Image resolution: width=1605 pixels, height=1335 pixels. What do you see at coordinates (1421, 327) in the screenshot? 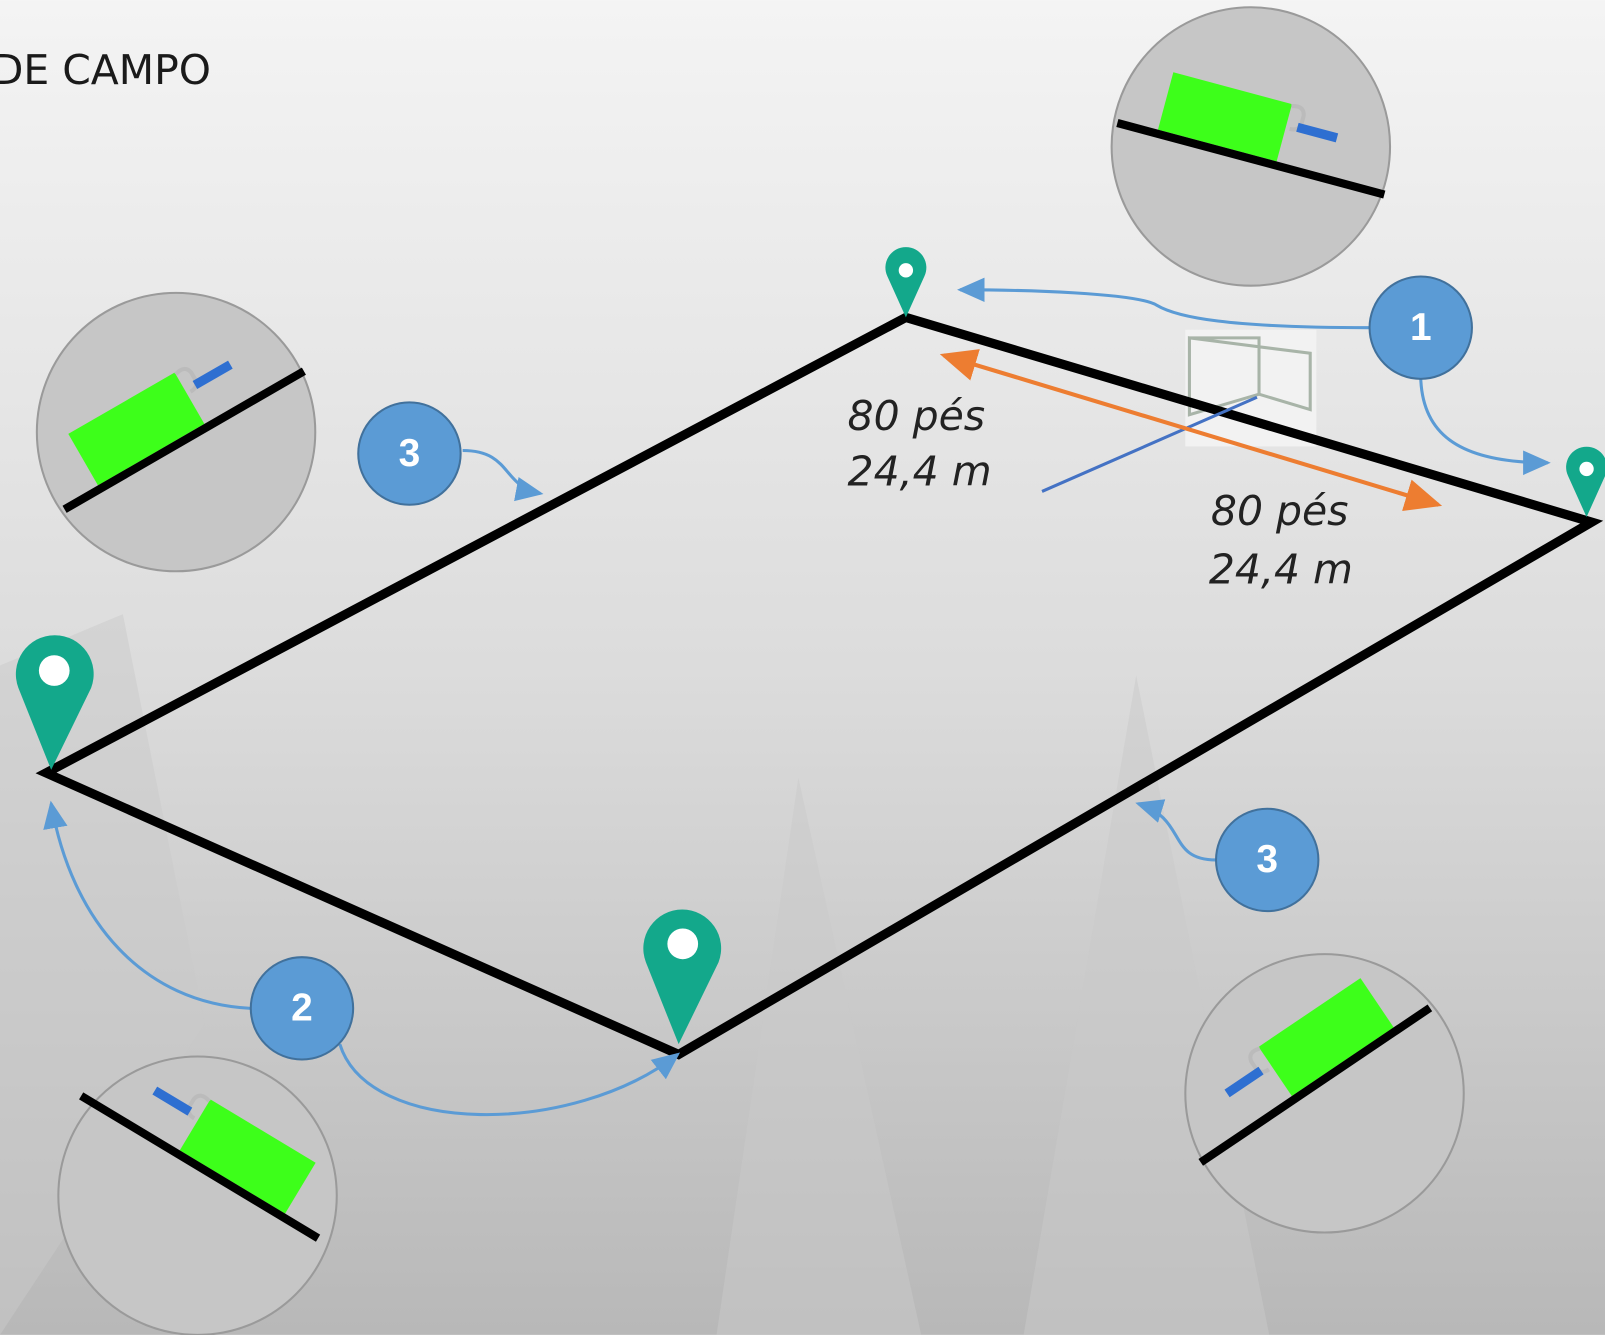
I see `step-number: 1` at bounding box center [1421, 327].